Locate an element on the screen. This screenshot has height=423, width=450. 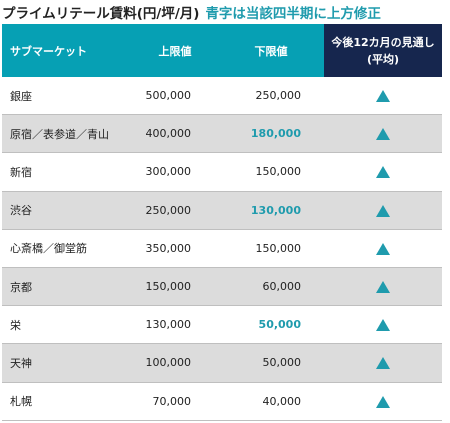
table-row: 原宿／表参道／青山 400,000 180,000 is located at coordinates (222, 134).